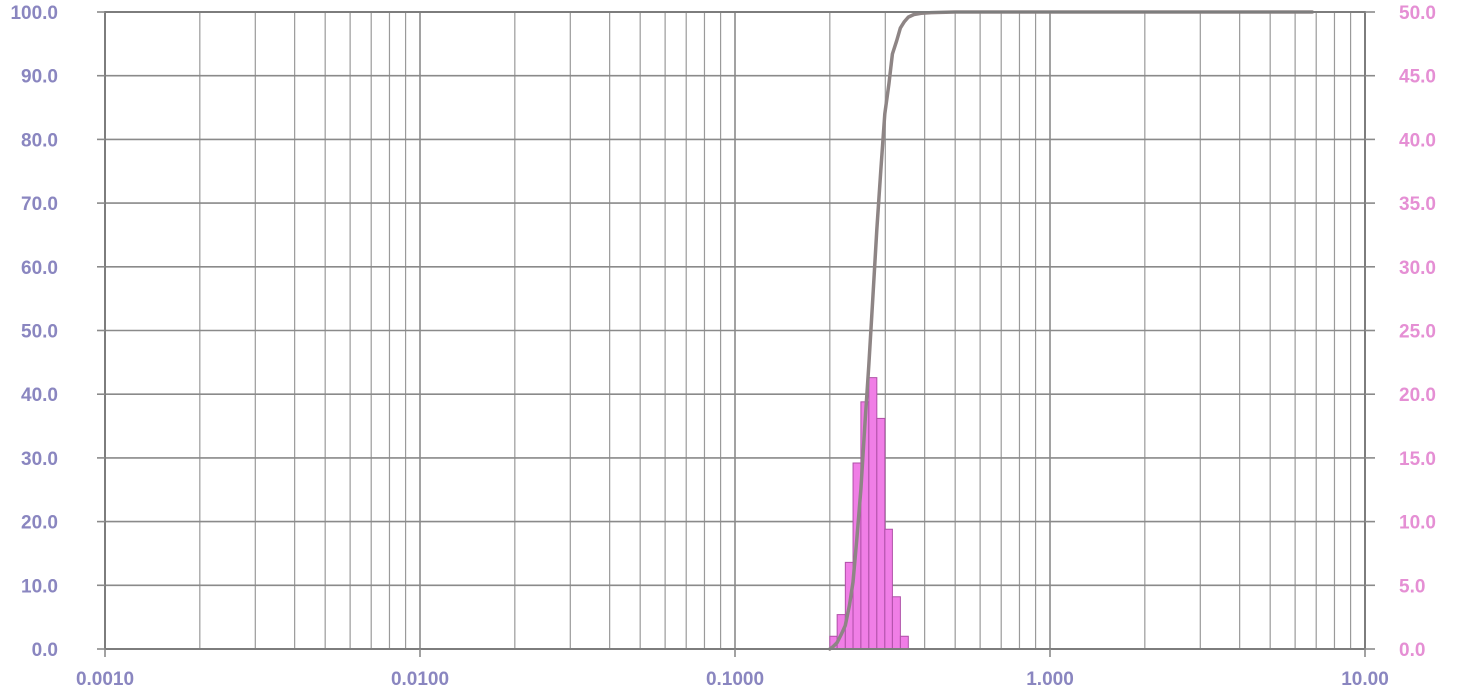  I want to click on right-tick-label: 25.0, so click(1417, 332).